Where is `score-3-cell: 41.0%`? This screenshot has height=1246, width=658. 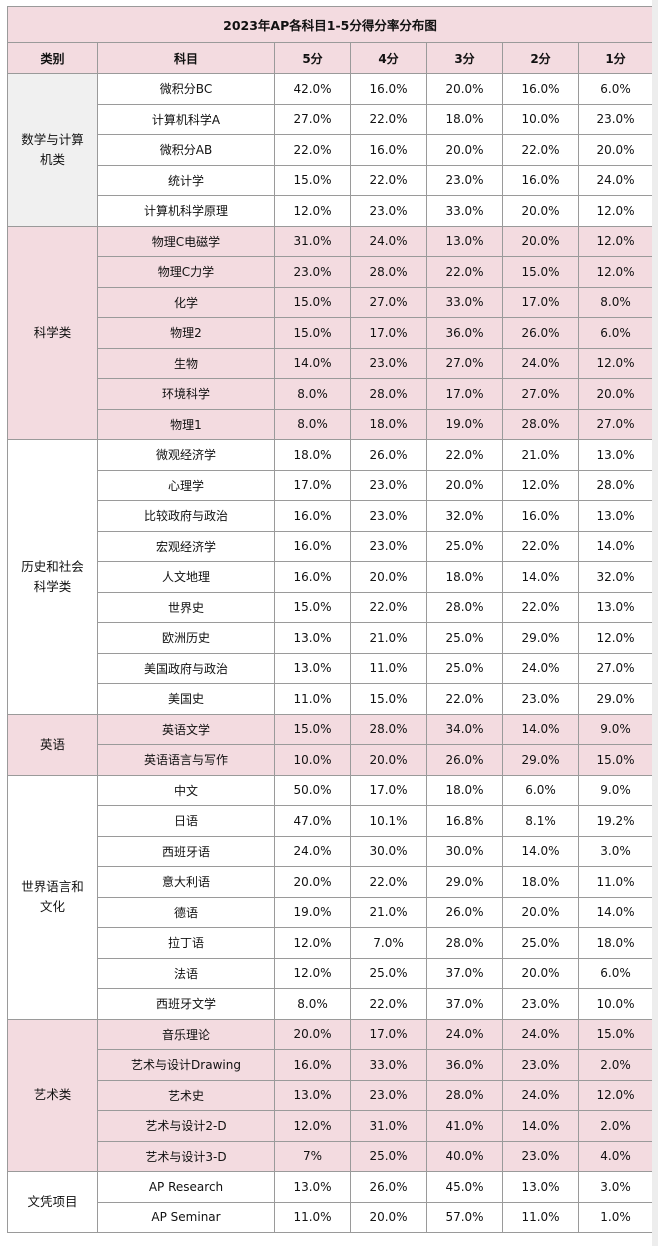
score-3-cell: 41.0% is located at coordinates (464, 1126).